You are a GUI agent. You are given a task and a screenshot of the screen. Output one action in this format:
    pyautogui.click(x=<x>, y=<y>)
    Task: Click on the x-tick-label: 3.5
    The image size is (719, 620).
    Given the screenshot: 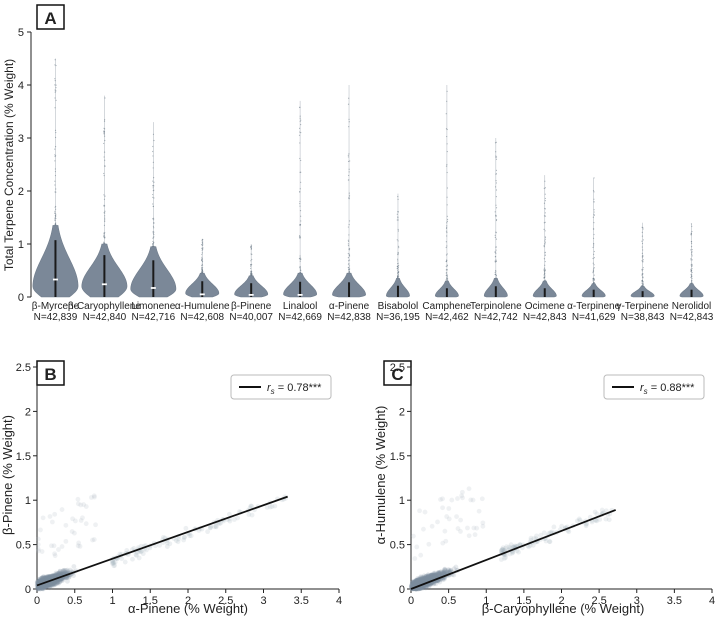 What is the action you would take?
    pyautogui.click(x=674, y=601)
    